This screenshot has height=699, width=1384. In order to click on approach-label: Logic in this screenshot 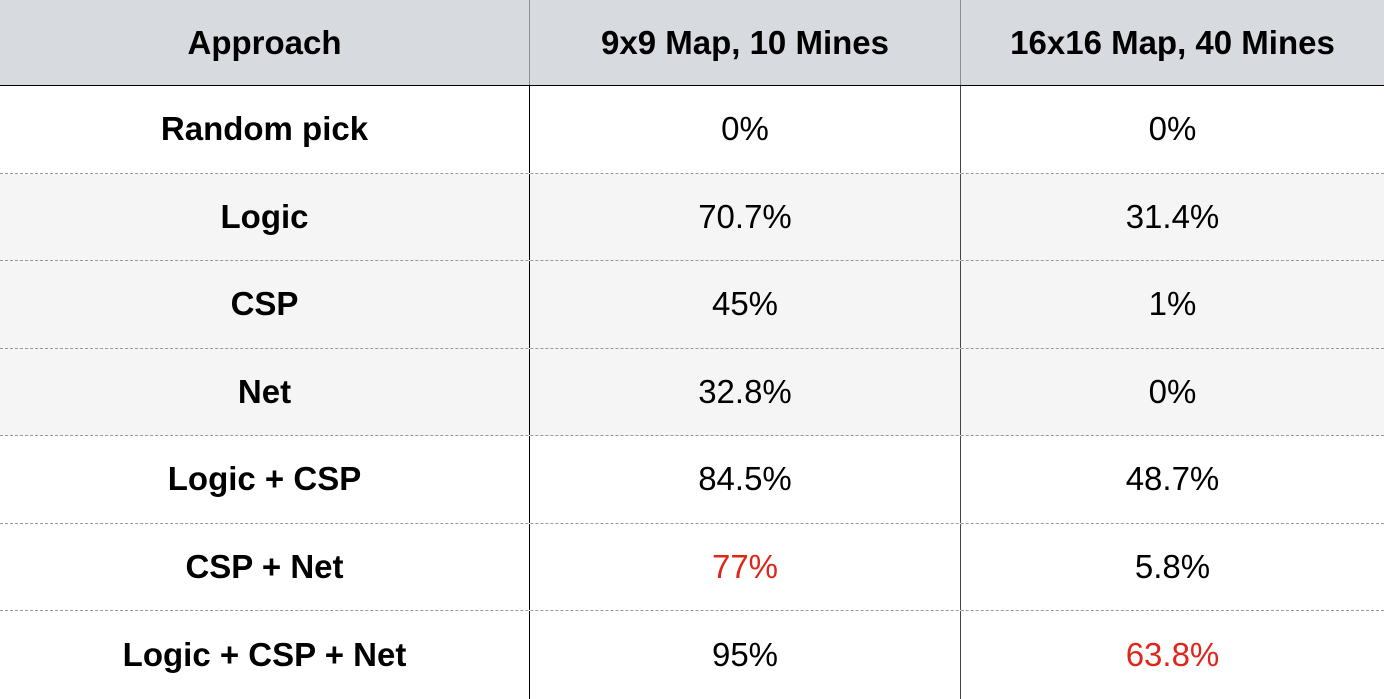, I will do `click(265, 216)`.